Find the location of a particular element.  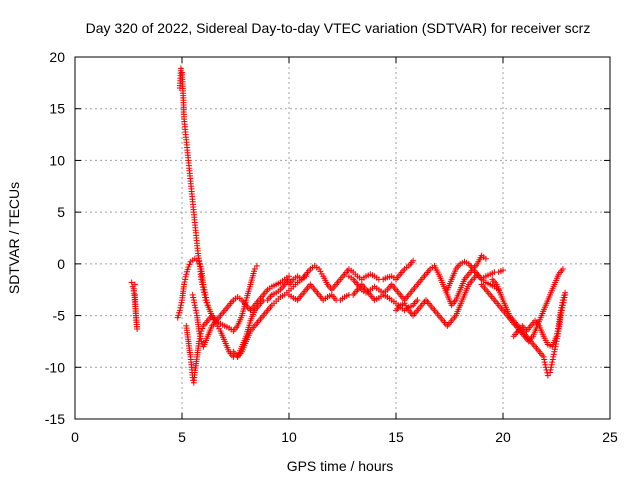

y-tick-label: 0 is located at coordinates (61, 264).